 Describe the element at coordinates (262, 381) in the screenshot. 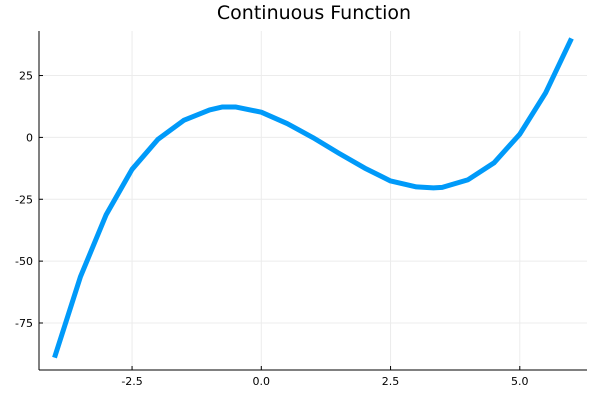

I see `x-tick-label: 0.0` at that location.